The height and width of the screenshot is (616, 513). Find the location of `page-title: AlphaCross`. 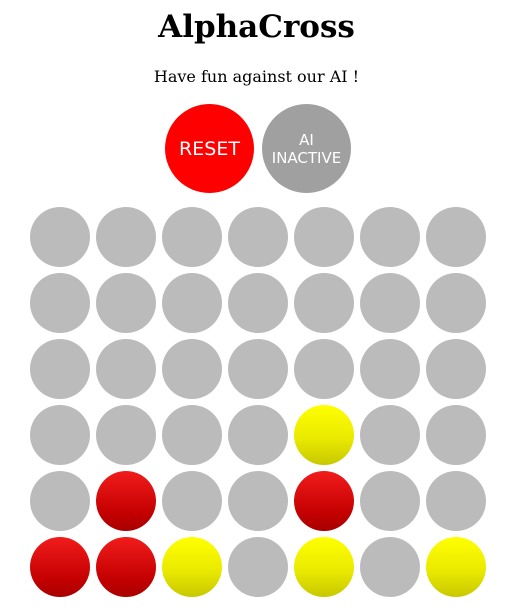

page-title: AlphaCross is located at coordinates (256, 27).